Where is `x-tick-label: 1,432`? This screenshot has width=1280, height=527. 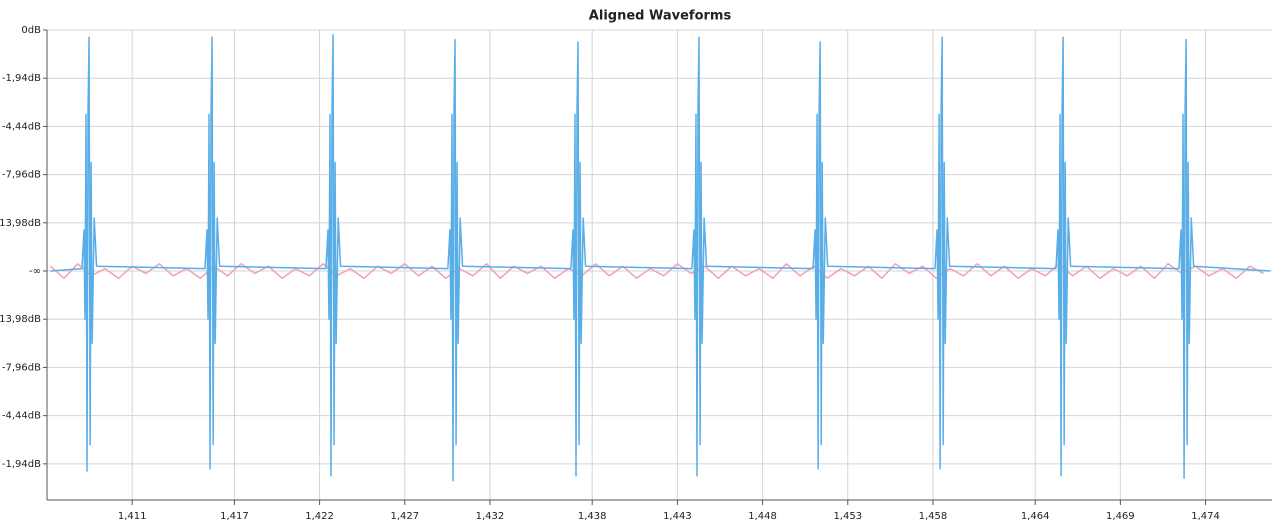 x-tick-label: 1,432 is located at coordinates (490, 516).